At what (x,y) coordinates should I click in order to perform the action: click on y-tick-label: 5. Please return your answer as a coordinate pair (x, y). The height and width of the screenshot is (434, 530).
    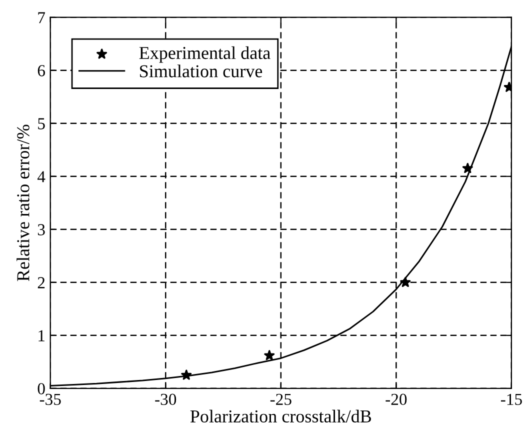
    Looking at the image, I should click on (41, 124).